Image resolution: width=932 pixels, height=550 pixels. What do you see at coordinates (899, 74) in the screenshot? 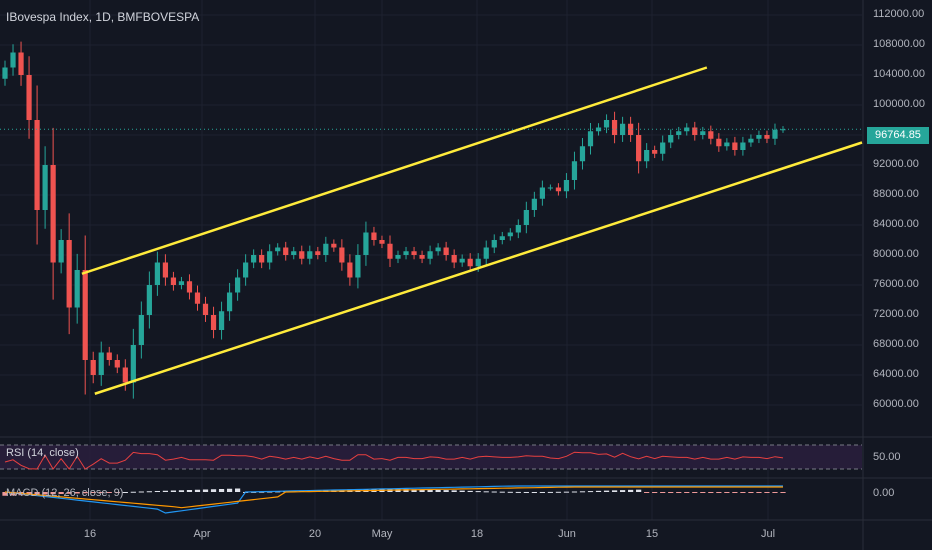
I see `price-tick-label: 104000.00` at bounding box center [899, 74].